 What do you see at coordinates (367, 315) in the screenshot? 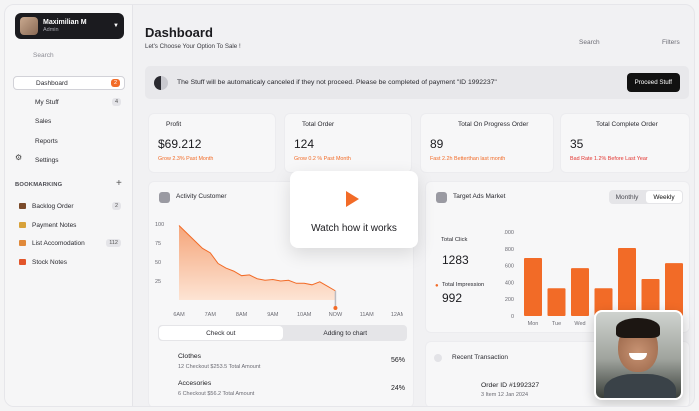
I see `x-tick-label: 11AM` at bounding box center [367, 315].